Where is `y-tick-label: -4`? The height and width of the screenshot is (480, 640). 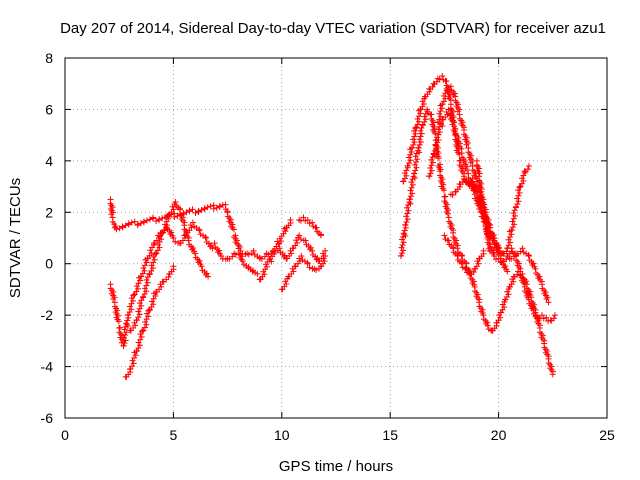 y-tick-label: -4 is located at coordinates (47, 367).